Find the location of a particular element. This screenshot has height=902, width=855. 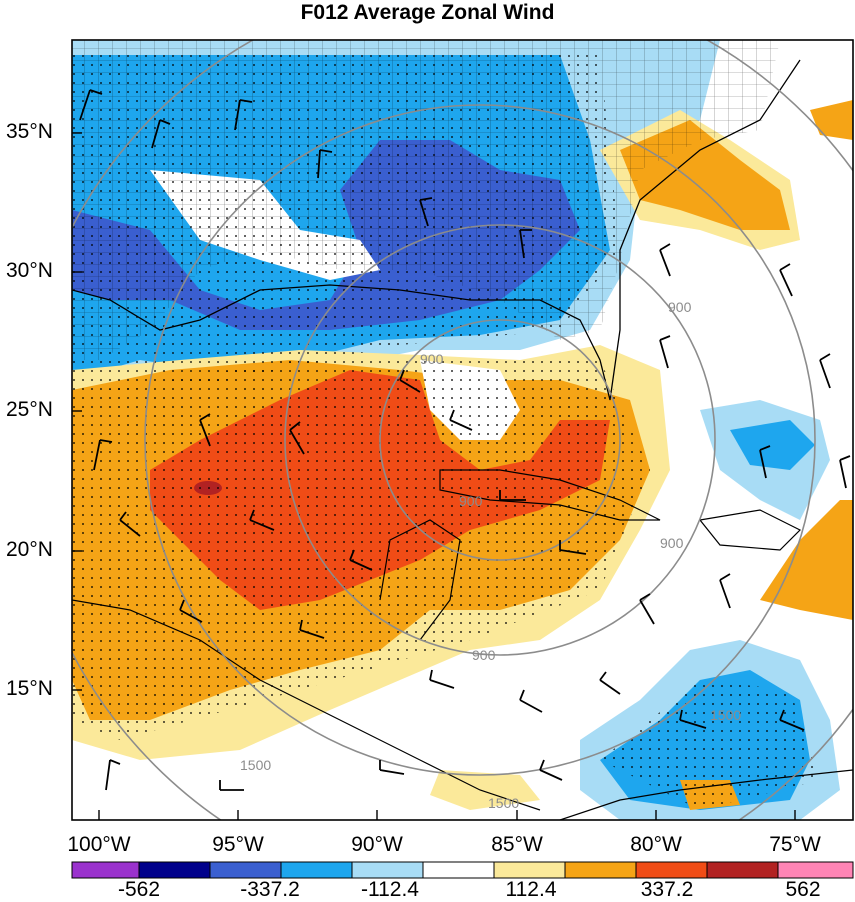

lon-label: 100°W is located at coordinates (99, 844).